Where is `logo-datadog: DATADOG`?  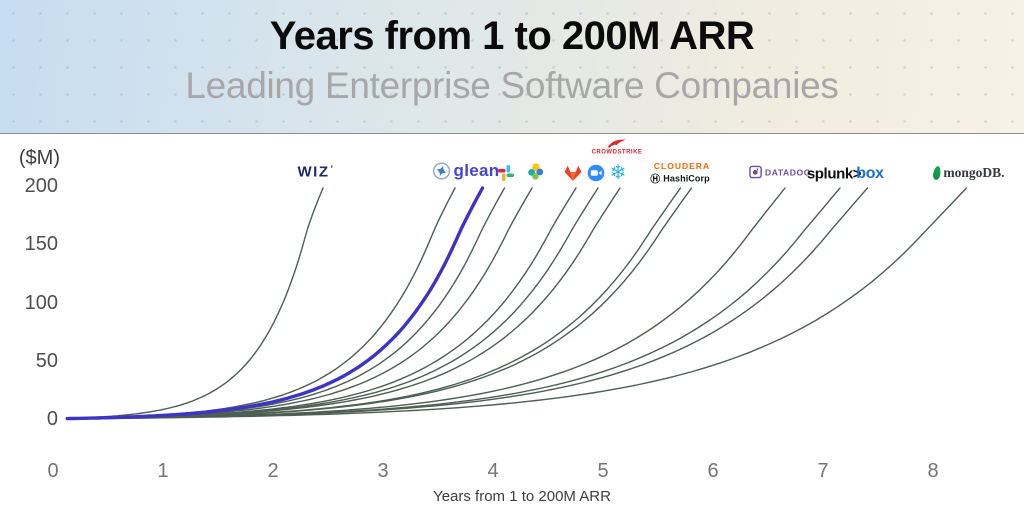
logo-datadog: DATADOG is located at coordinates (780, 172).